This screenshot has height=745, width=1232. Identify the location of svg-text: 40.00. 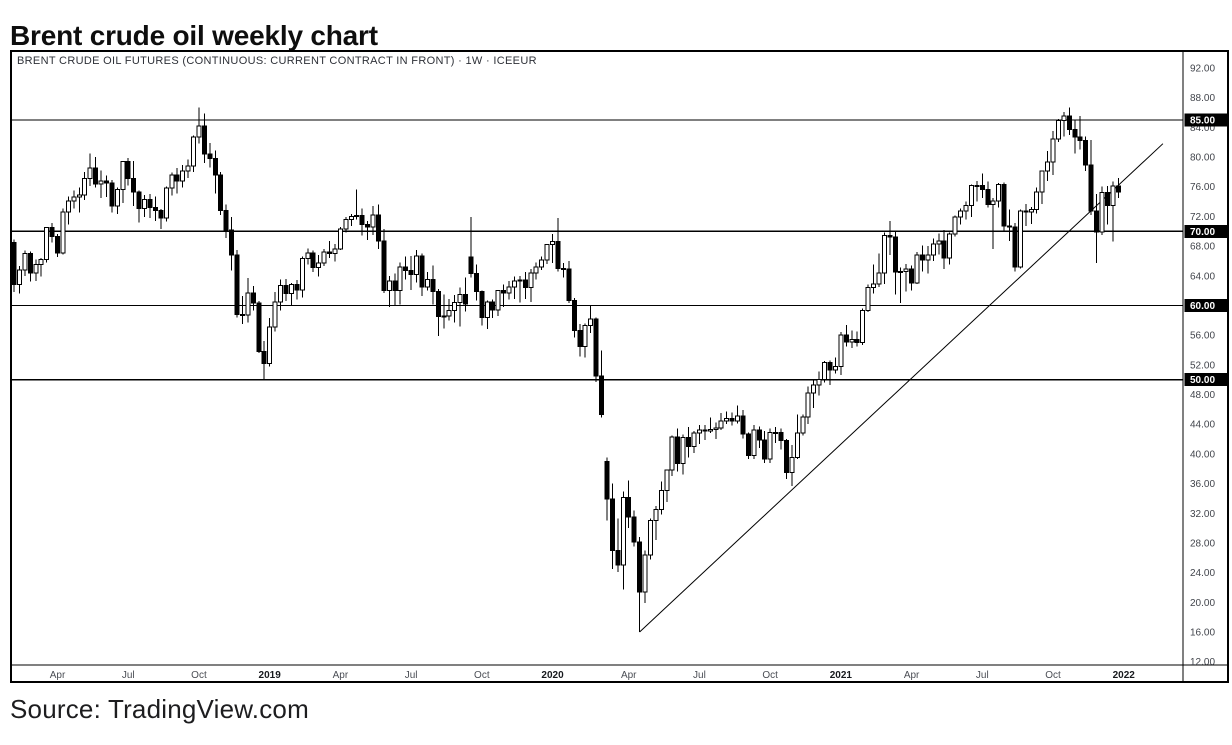
(1202, 454).